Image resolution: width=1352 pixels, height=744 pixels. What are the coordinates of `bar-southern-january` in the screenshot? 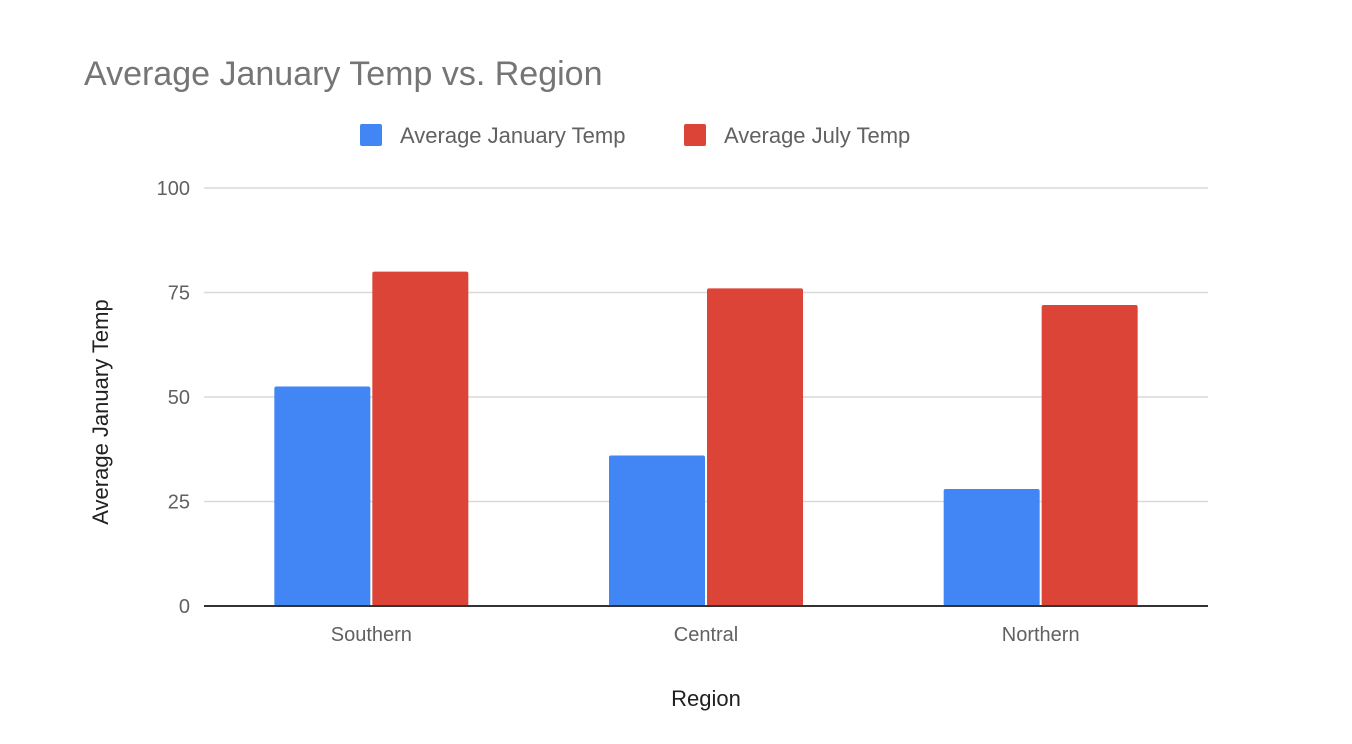 It's located at (322, 496).